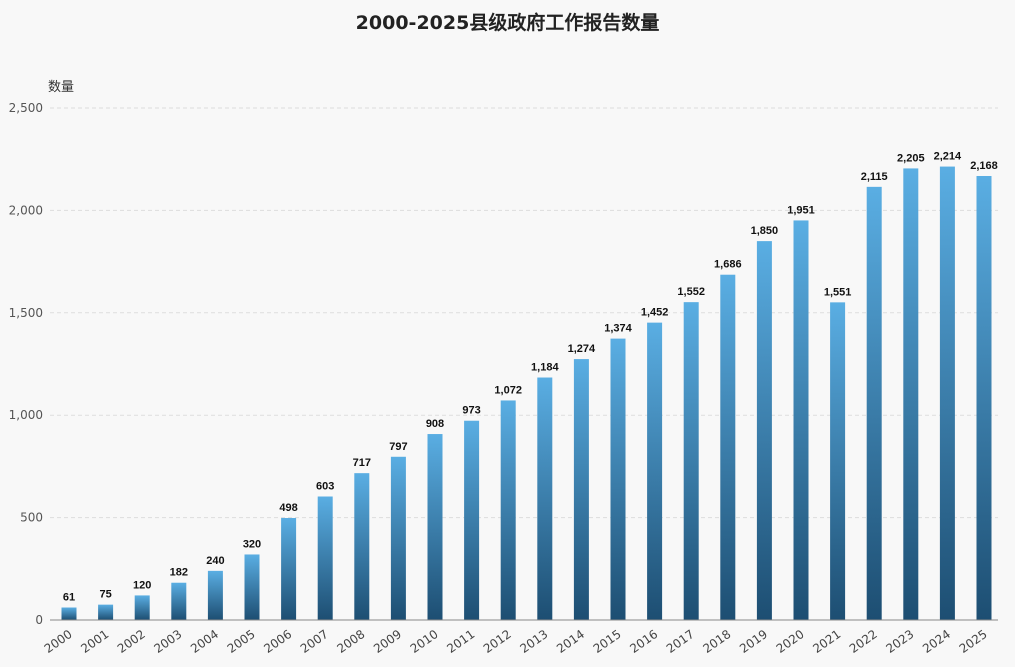 This screenshot has height=667, width=1015. What do you see at coordinates (826, 641) in the screenshot?
I see `x-tick-label: 2021` at bounding box center [826, 641].